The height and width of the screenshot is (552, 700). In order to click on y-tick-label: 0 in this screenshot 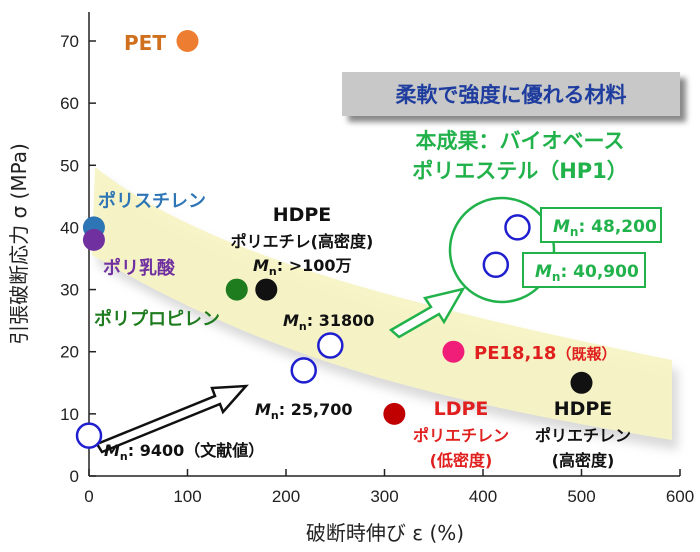, I will do `click(74, 476)`.